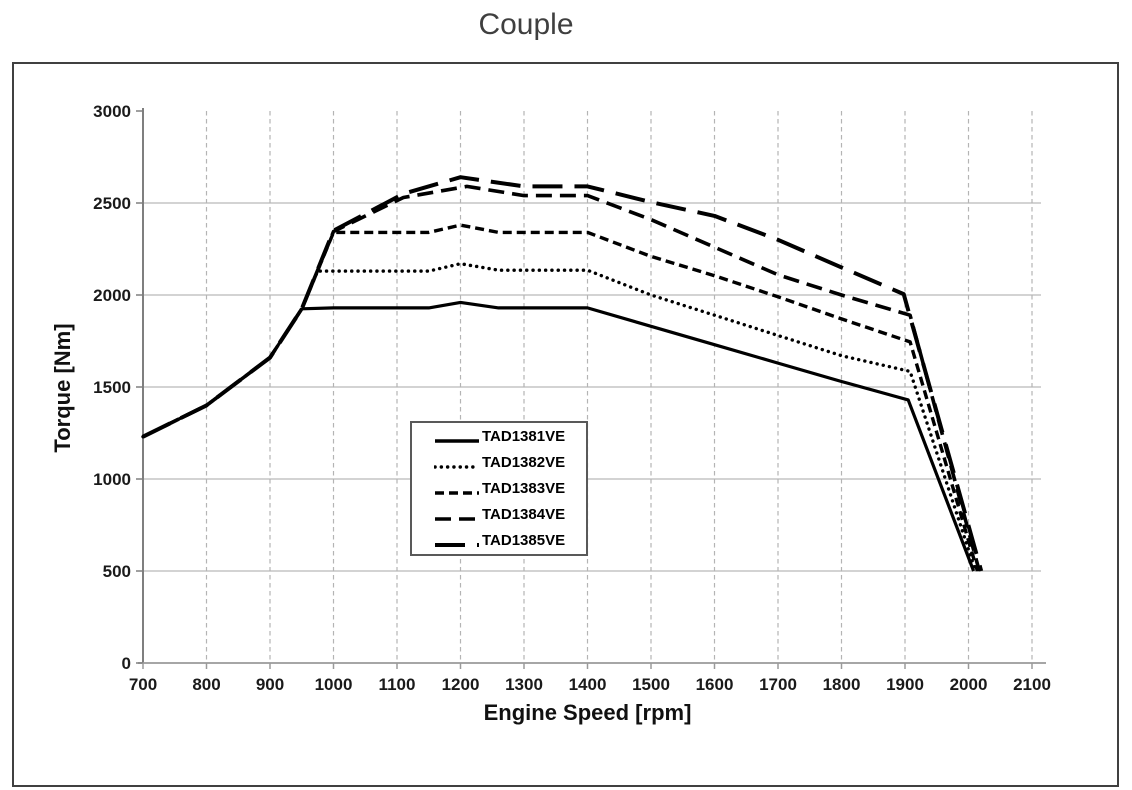 The width and height of the screenshot is (1132, 790). I want to click on legend-item: TAD1381VE, so click(499, 436).